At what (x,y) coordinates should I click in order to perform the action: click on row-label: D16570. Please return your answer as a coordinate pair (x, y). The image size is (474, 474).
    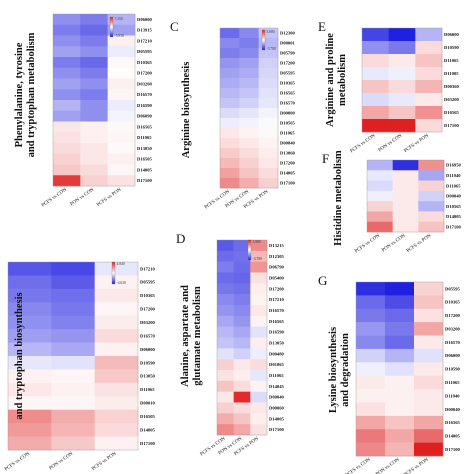
    Looking at the image, I should click on (277, 310).